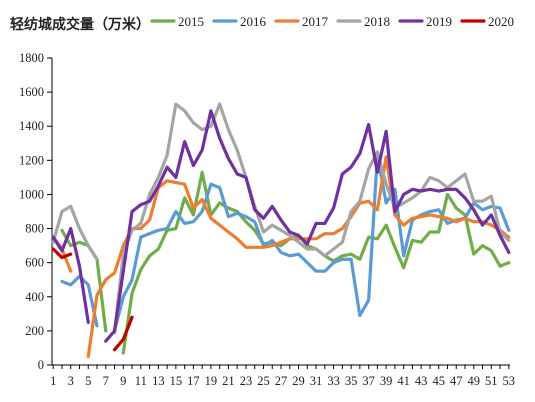 The height and width of the screenshot is (402, 535). I want to click on x-tick-label: 21, so click(228, 381).